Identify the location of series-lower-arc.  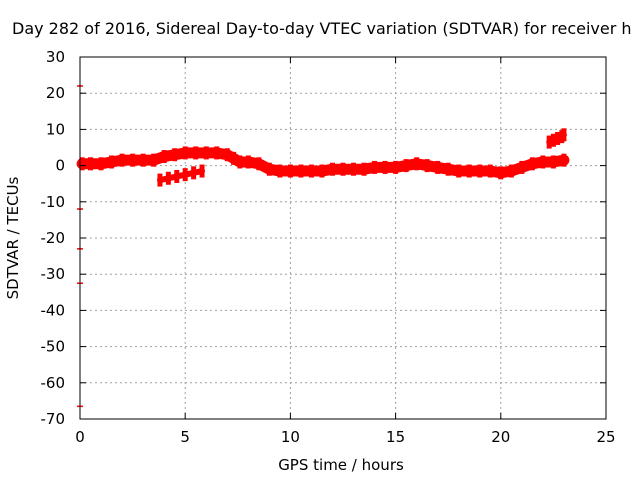
(181, 175).